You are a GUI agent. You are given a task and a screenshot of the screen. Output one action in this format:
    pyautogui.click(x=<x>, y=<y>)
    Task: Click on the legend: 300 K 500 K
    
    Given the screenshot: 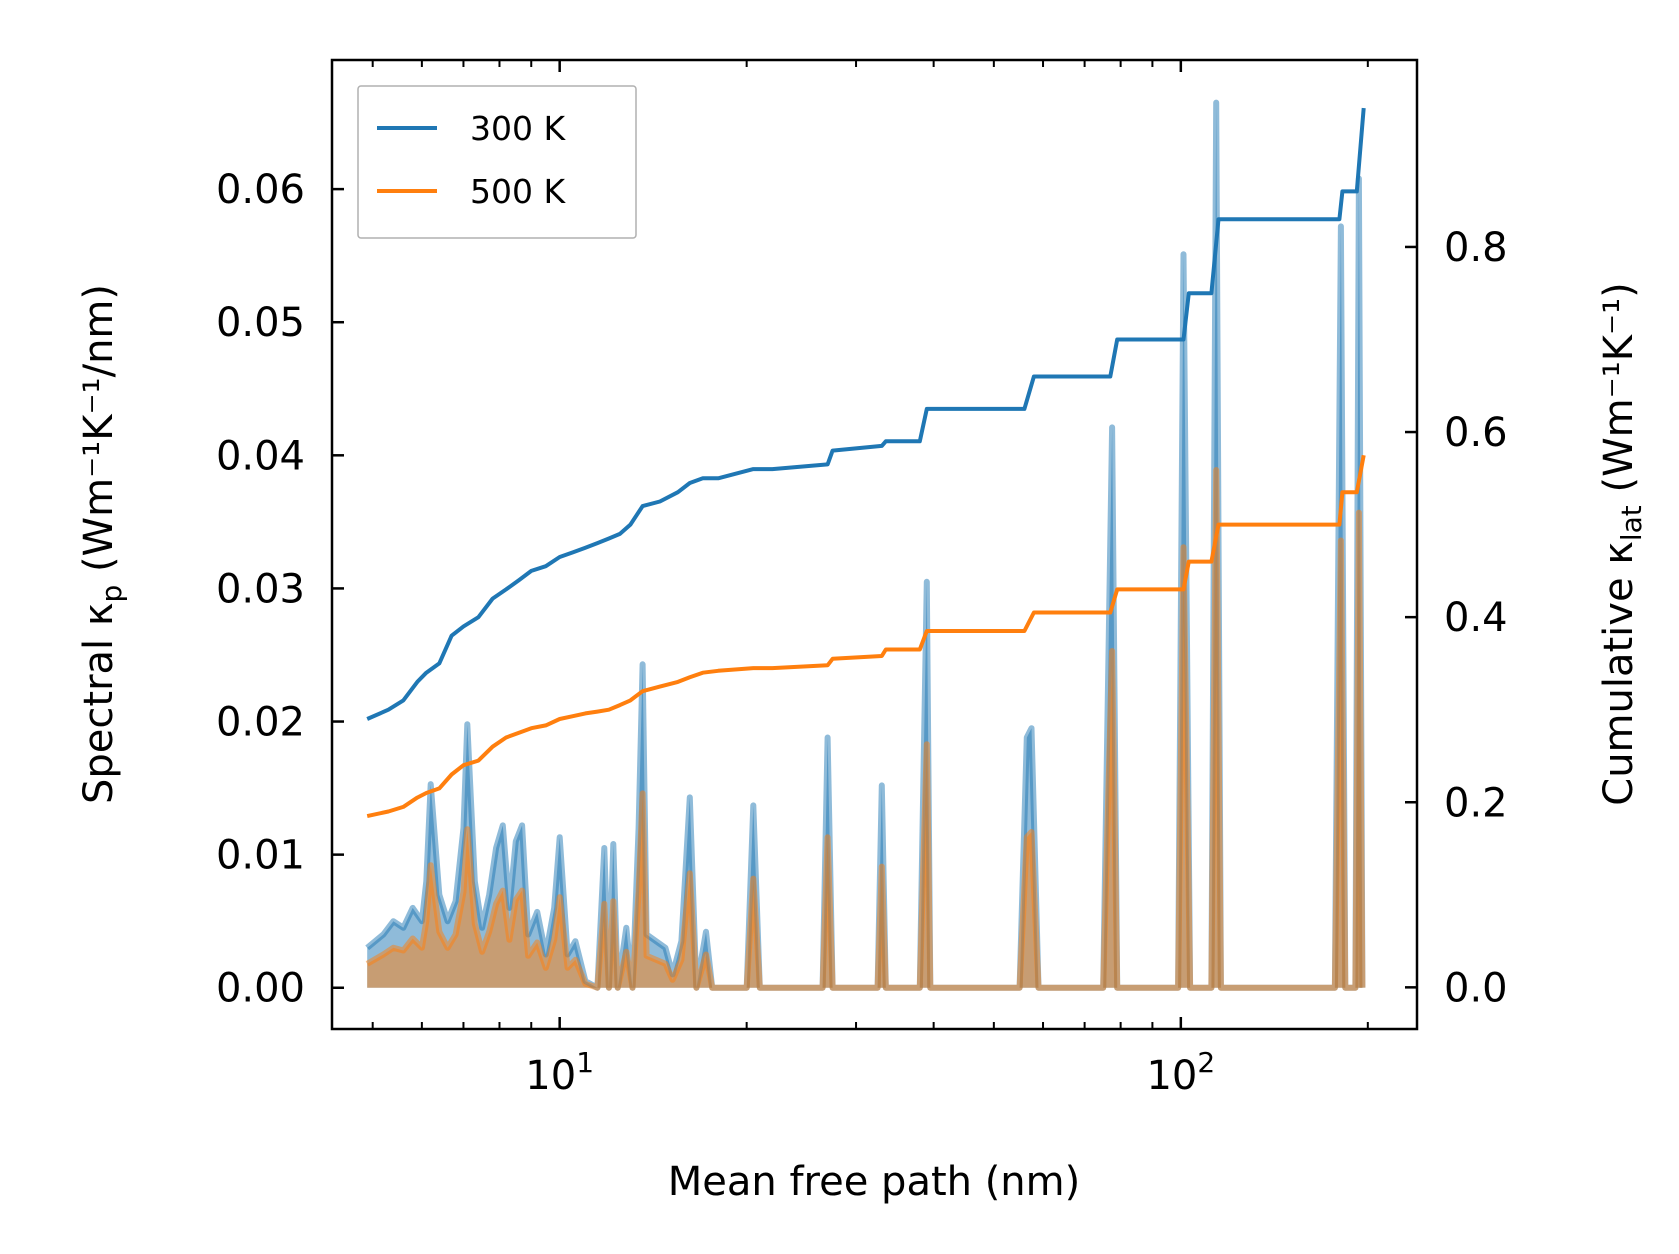 What is the action you would take?
    pyautogui.click(x=497, y=162)
    